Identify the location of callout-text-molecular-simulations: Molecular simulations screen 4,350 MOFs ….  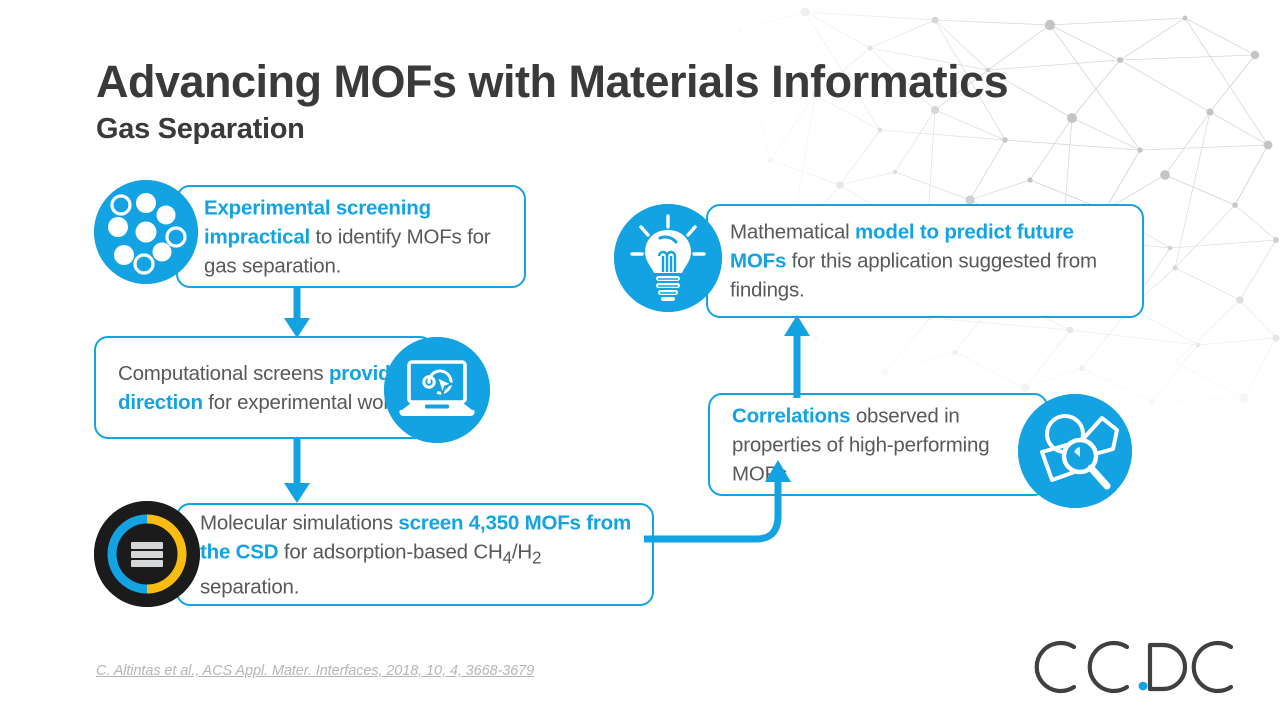
(417, 554).